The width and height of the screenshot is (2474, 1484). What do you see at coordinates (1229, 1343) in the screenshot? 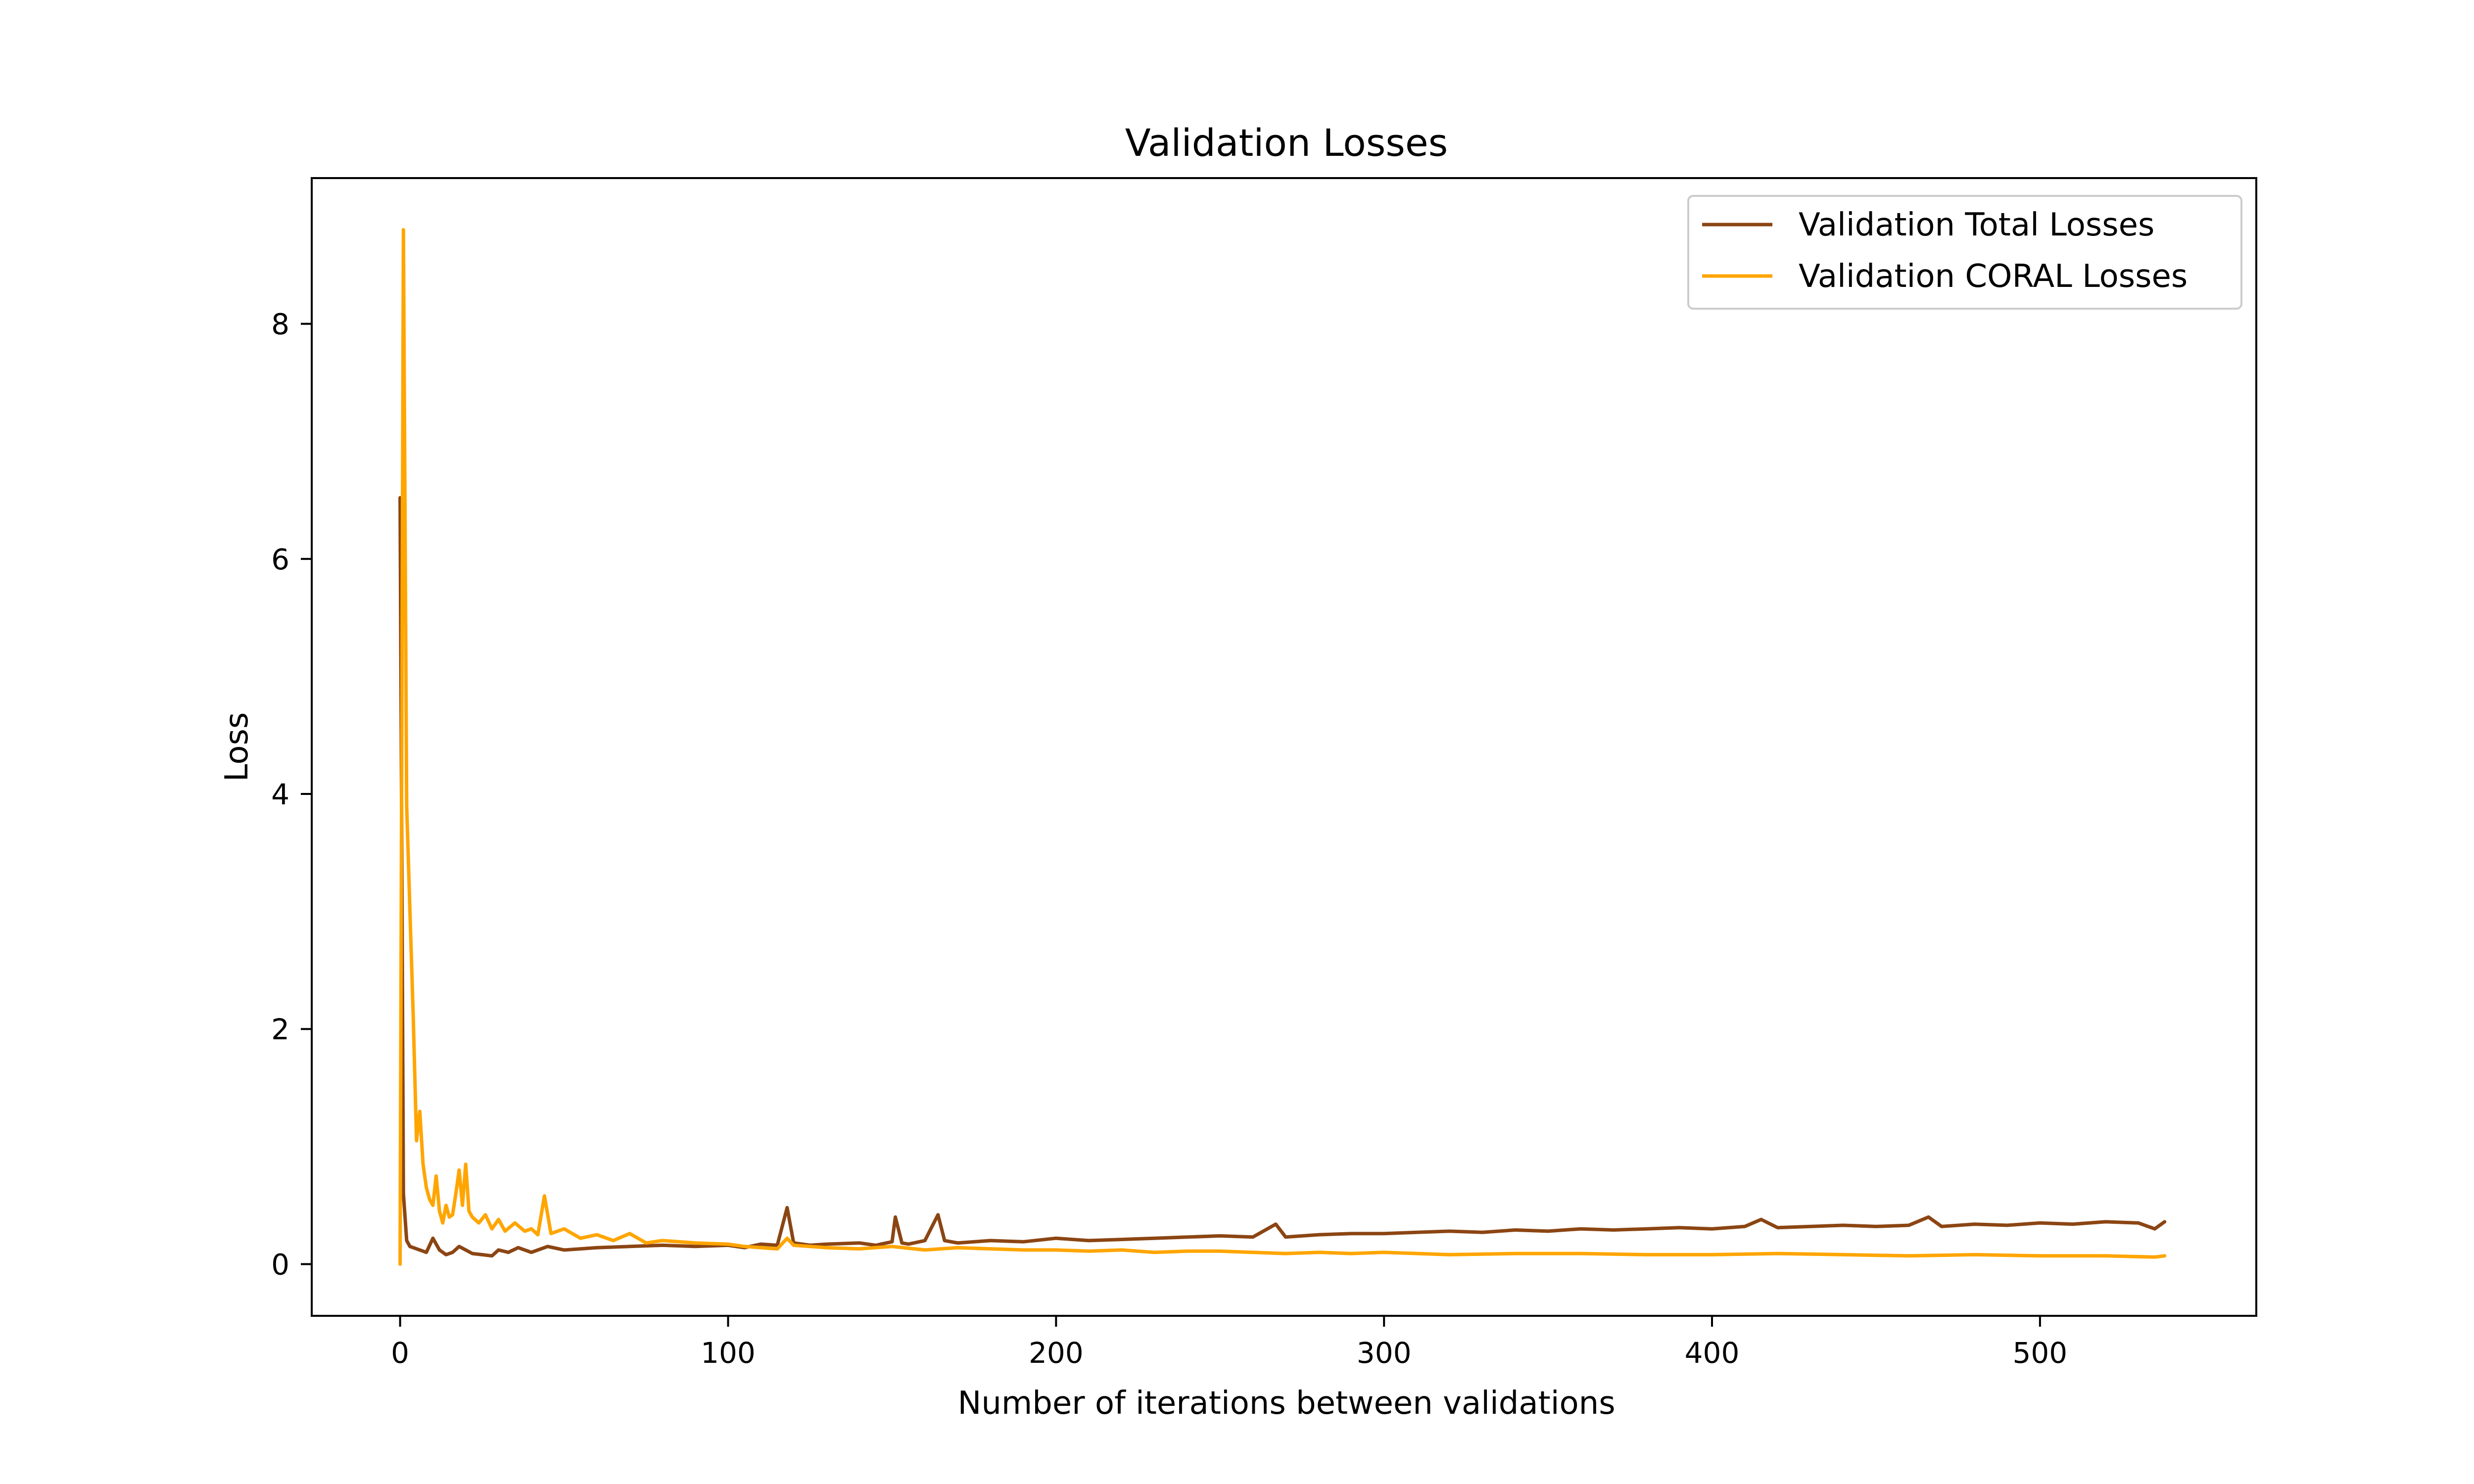
I see `x-axis: 0 100 200 300 400 500` at bounding box center [1229, 1343].